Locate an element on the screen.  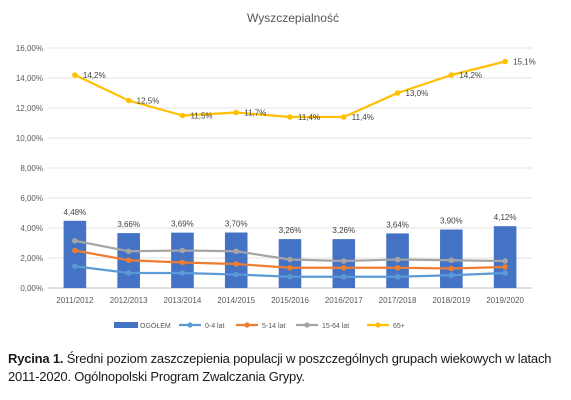
x-tick-label: 2018/2019 is located at coordinates (451, 300).